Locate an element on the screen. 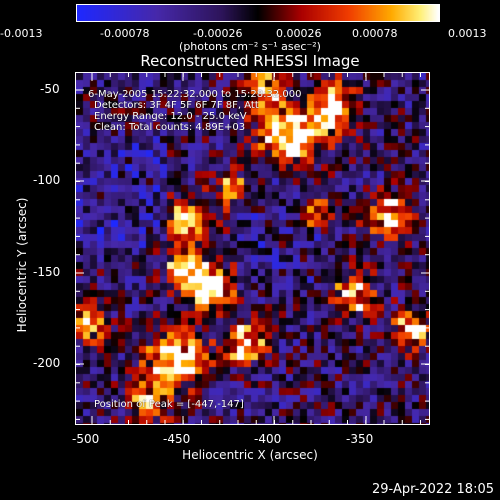  colorbar-gradient is located at coordinates (258, 13).